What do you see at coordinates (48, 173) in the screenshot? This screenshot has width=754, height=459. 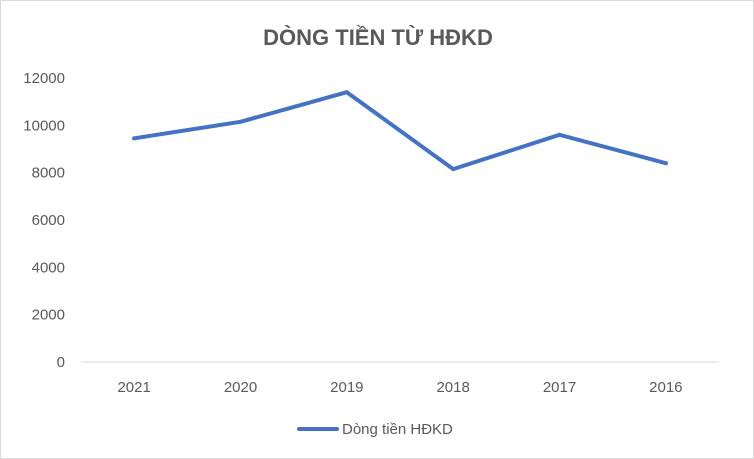 I see `y-tick-label: 8000` at bounding box center [48, 173].